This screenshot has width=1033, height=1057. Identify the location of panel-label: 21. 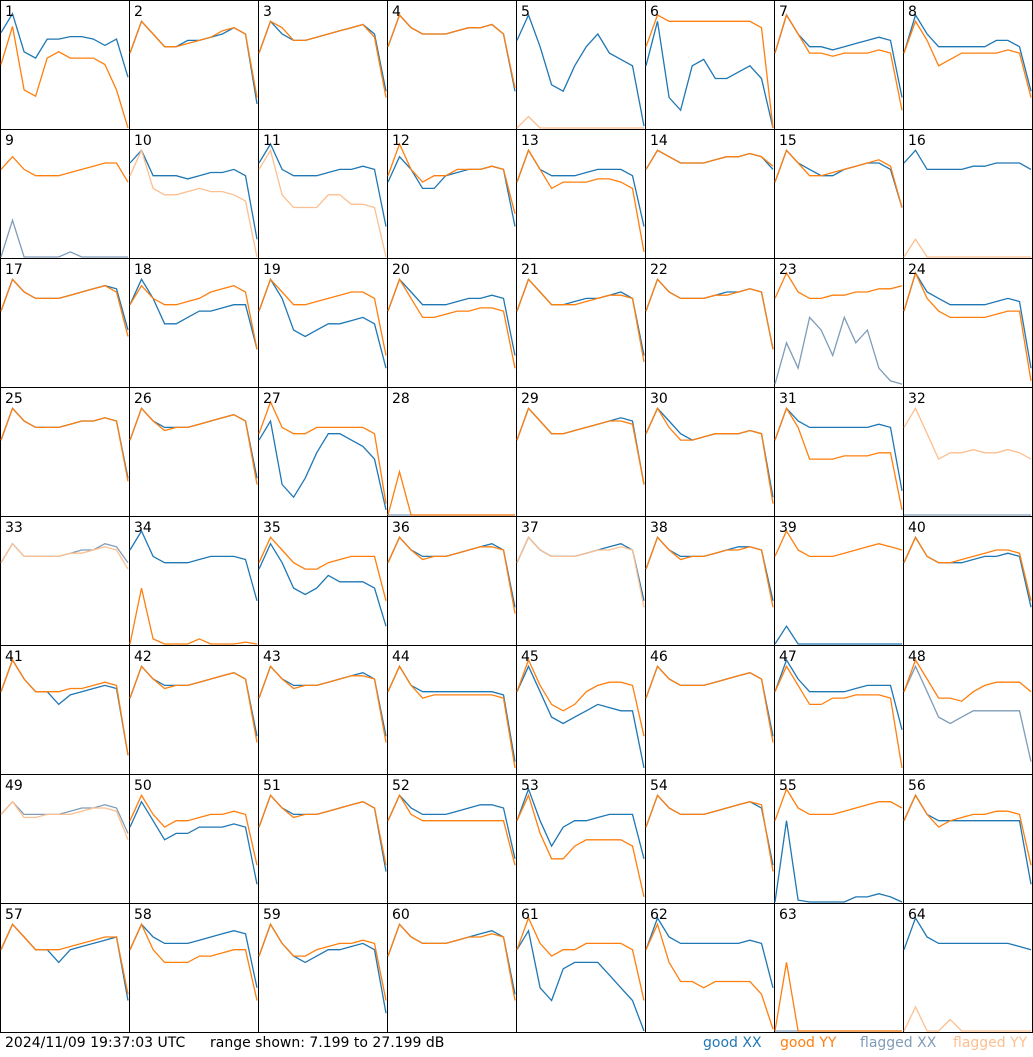
(530, 270).